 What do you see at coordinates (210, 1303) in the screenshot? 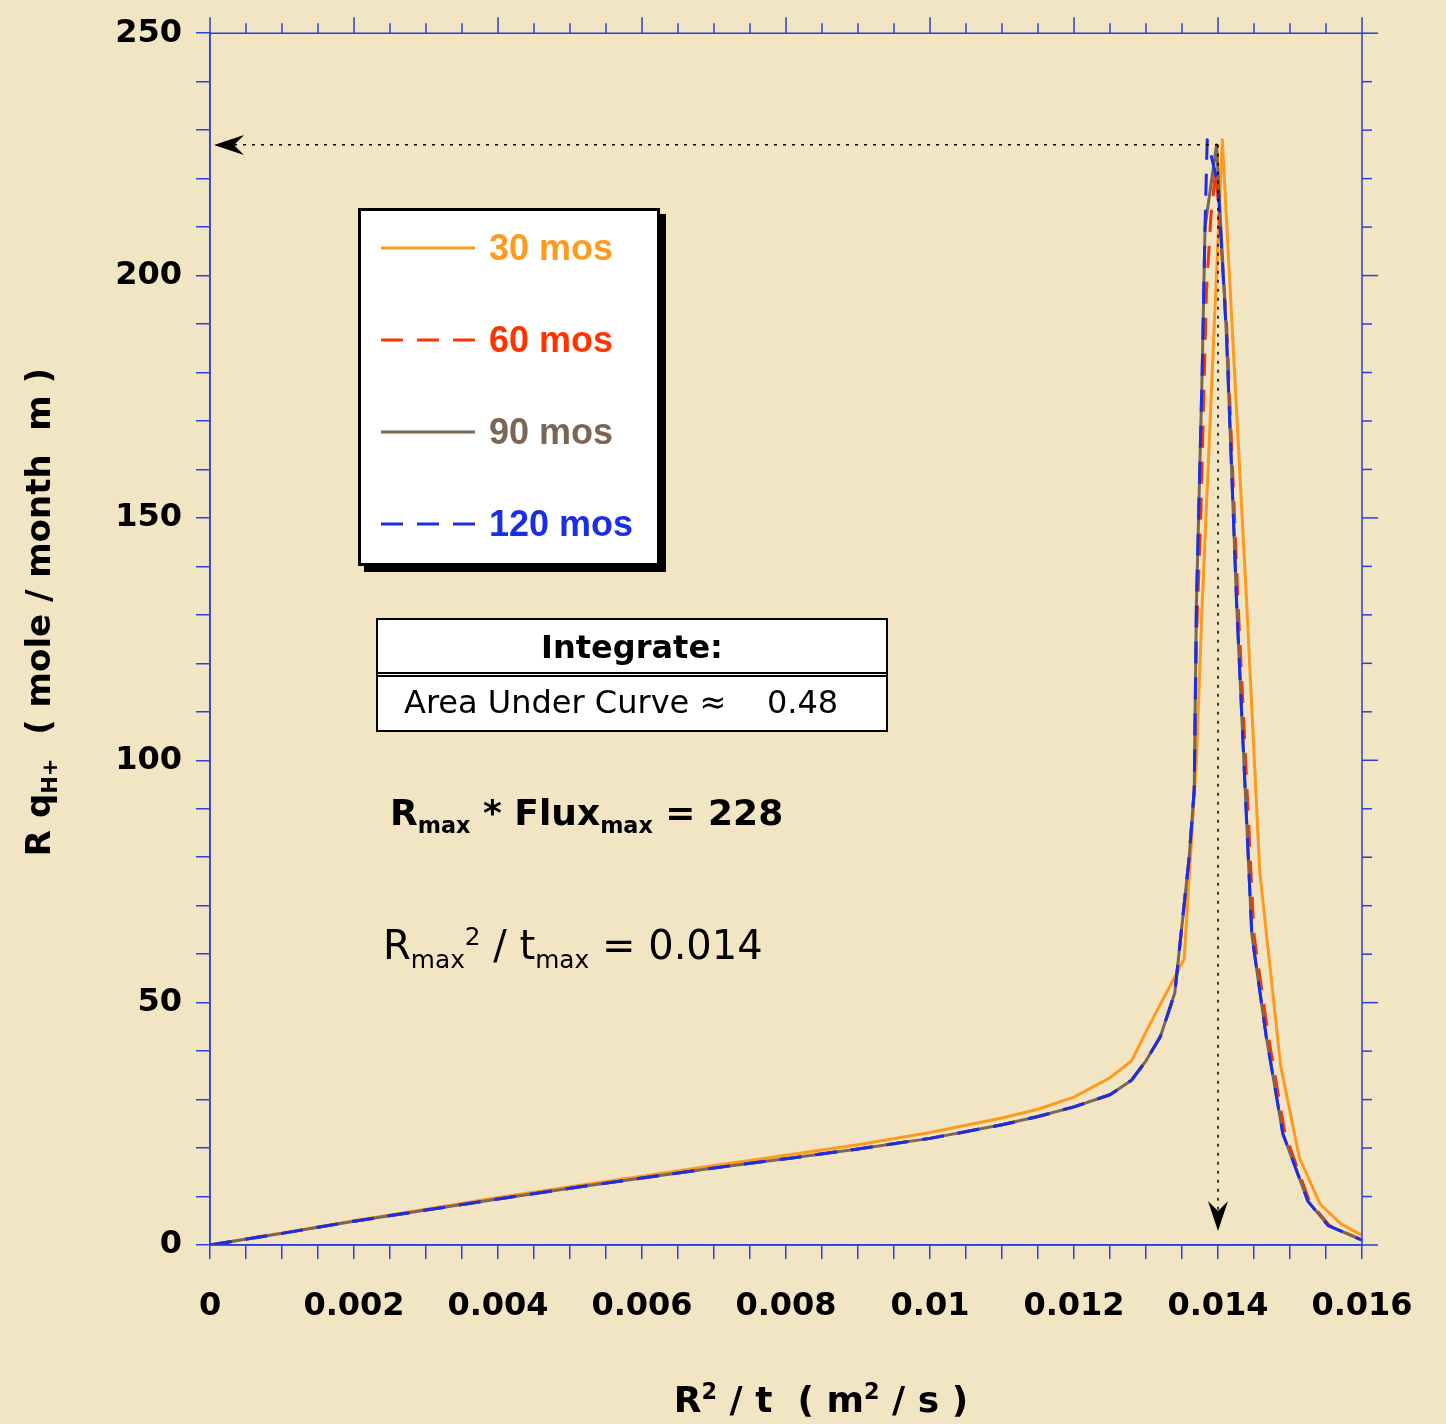
I see `x-tick-label: 0` at bounding box center [210, 1303].